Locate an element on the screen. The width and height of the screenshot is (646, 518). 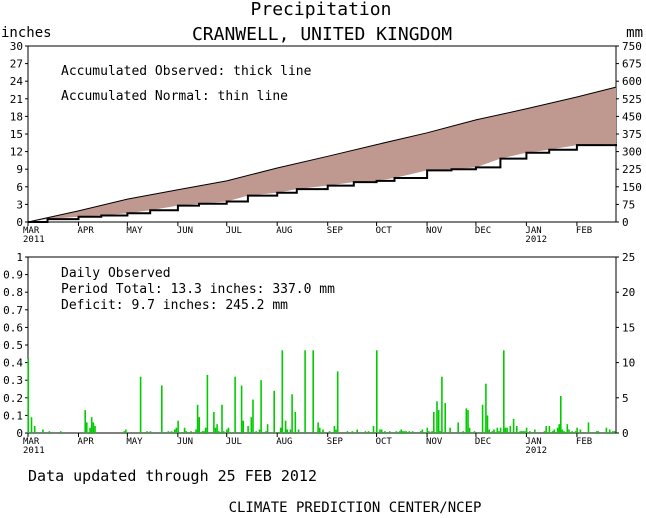
y-right-tick-label: 5 is located at coordinates (625, 398).